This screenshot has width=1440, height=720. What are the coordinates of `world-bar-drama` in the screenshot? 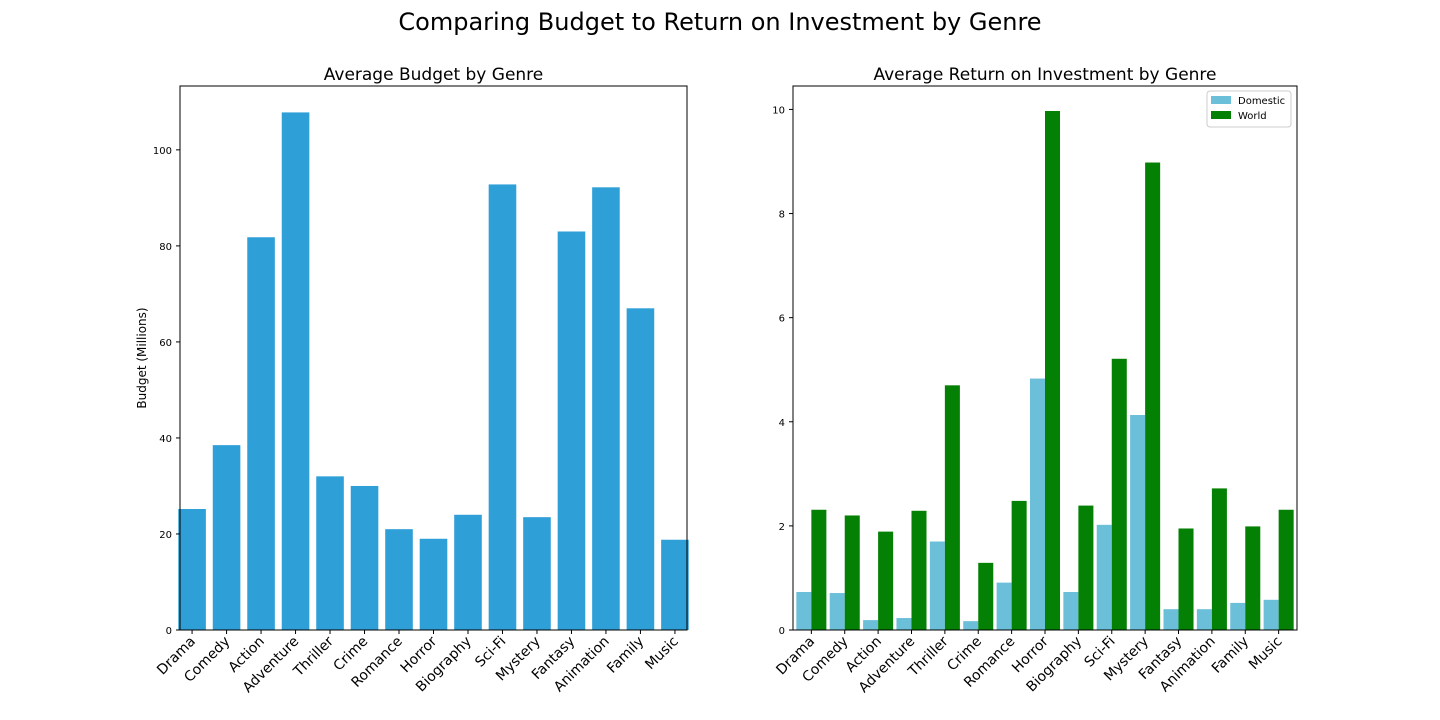 It's located at (819, 569).